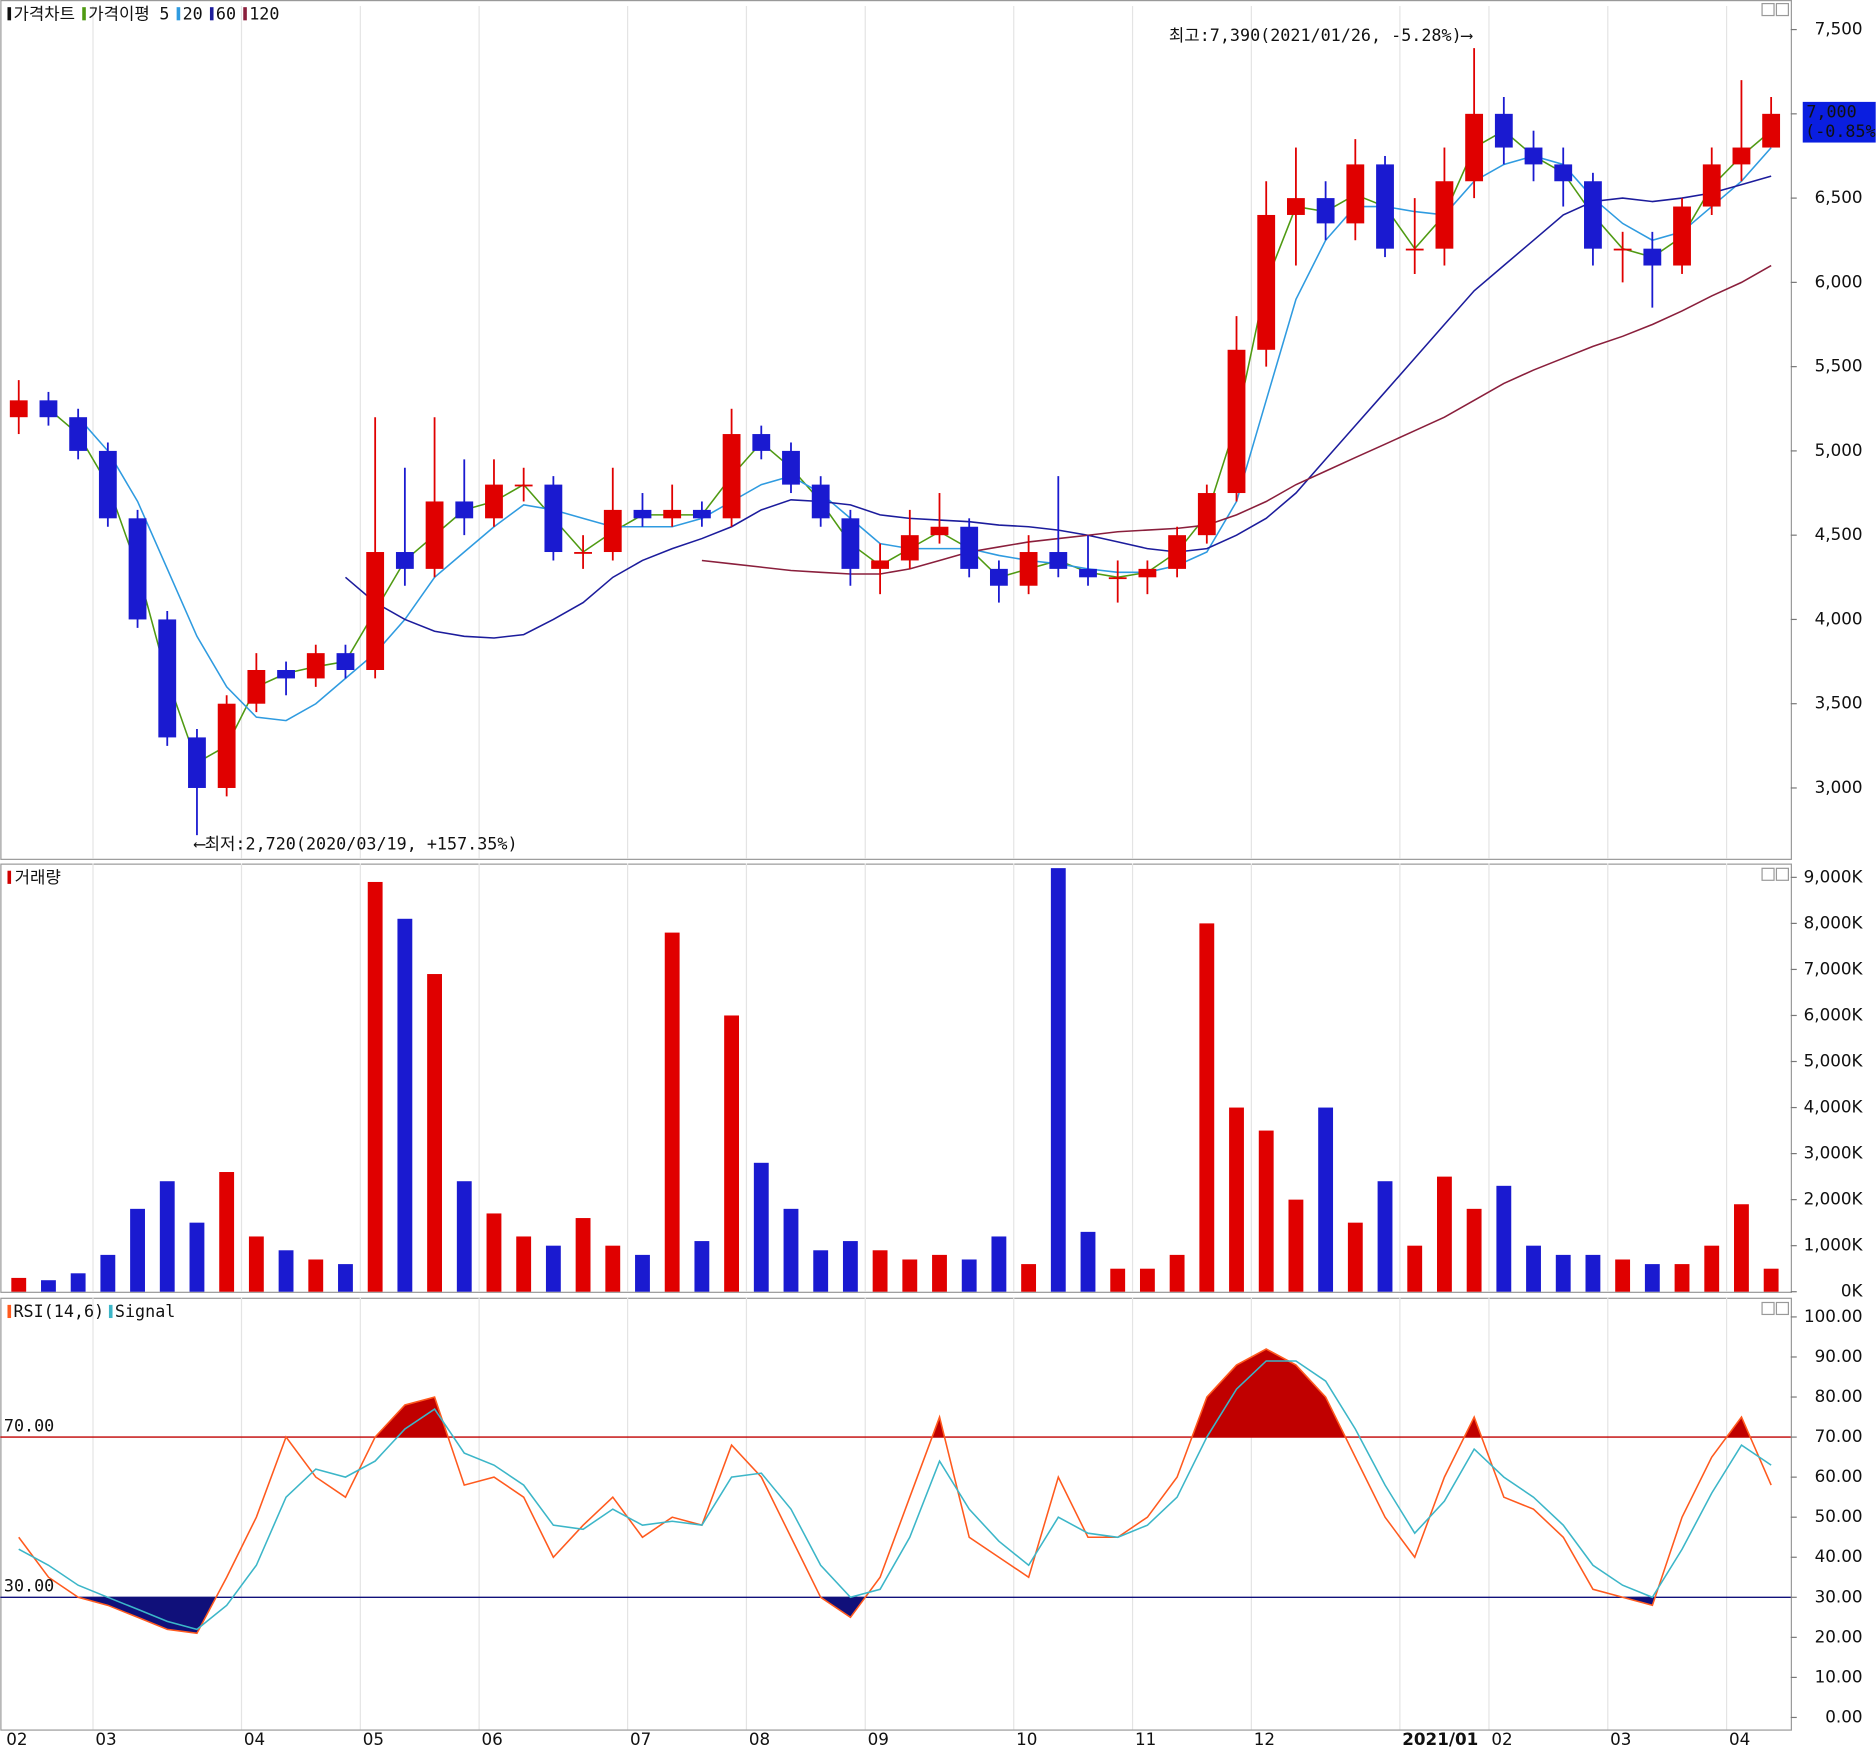 The width and height of the screenshot is (1876, 1751). Describe the element at coordinates (29, 1586) in the screenshot. I see `level-label: 30.00` at that location.